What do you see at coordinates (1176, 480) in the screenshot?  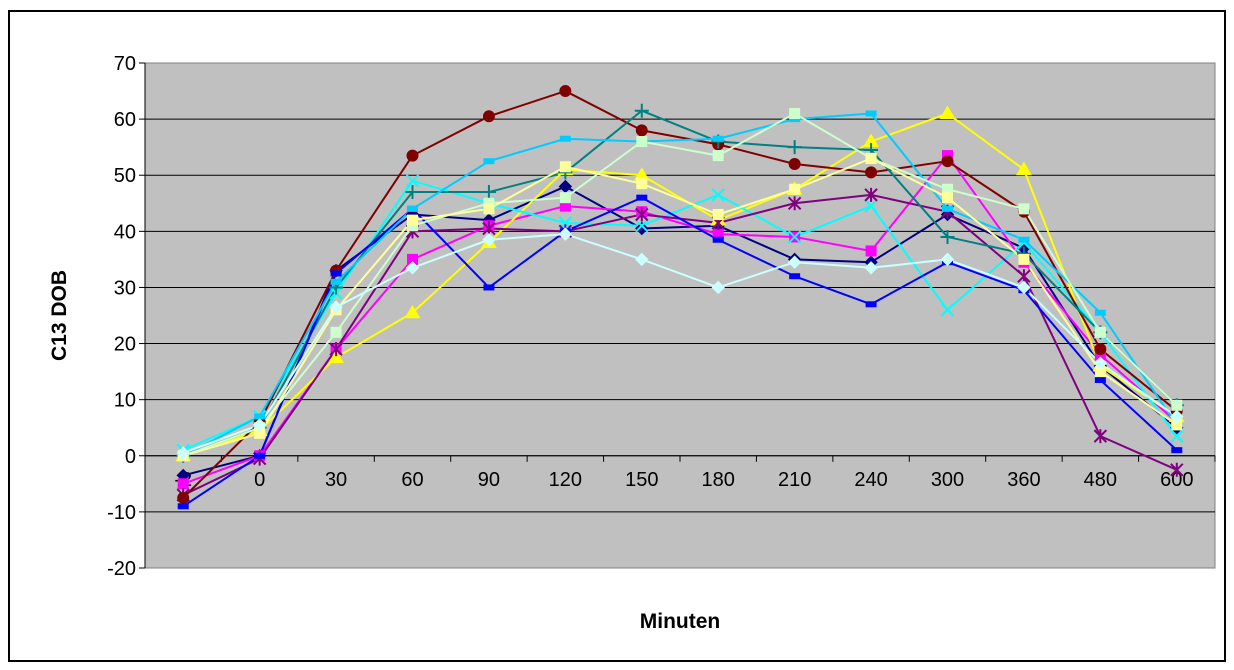 I see `x-tick-label: 600` at bounding box center [1176, 480].